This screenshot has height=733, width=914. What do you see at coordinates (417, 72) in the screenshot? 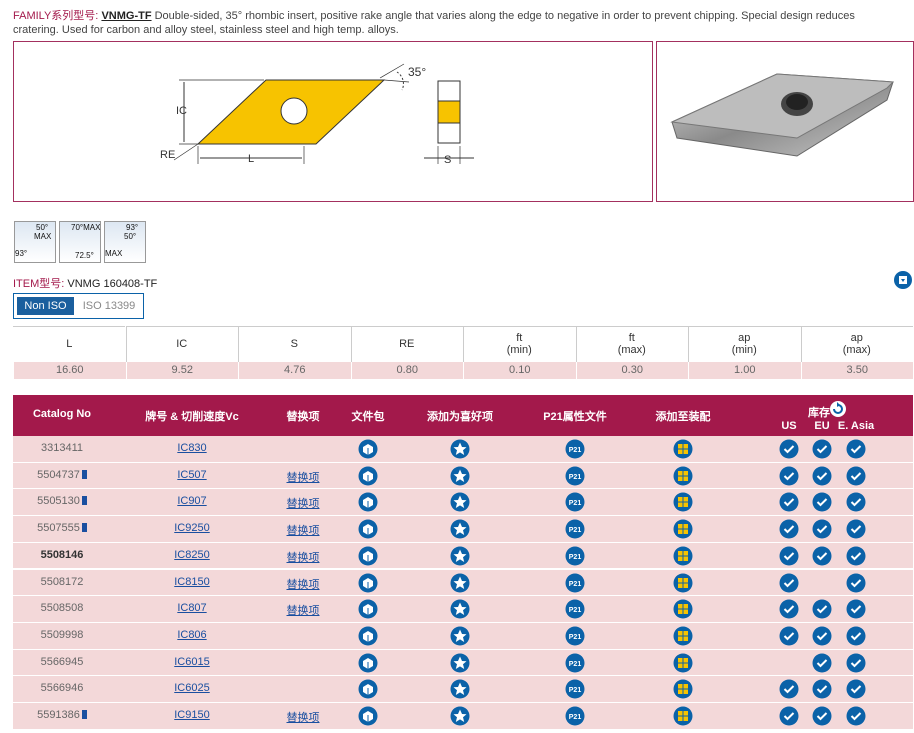
I see `label-angle: 35°` at bounding box center [417, 72].